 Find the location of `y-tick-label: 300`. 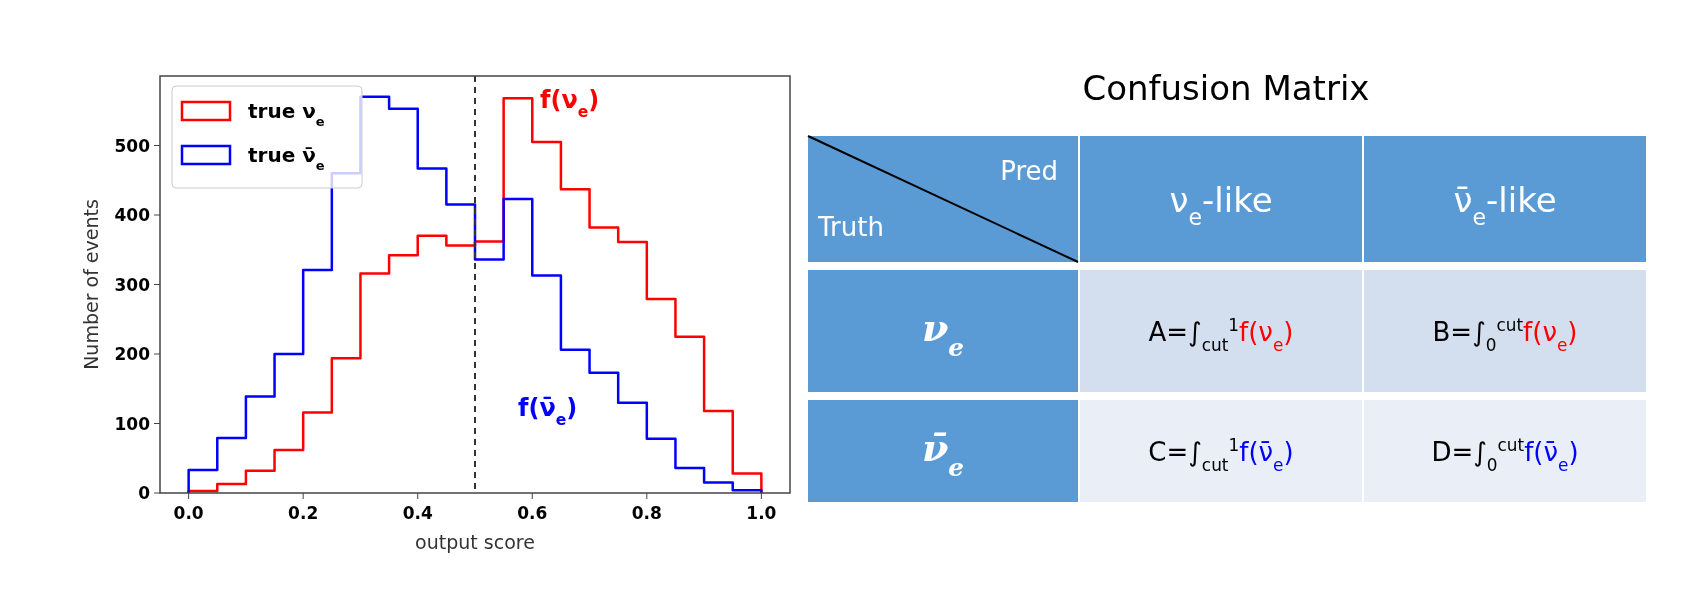

y-tick-label: 300 is located at coordinates (132, 284).